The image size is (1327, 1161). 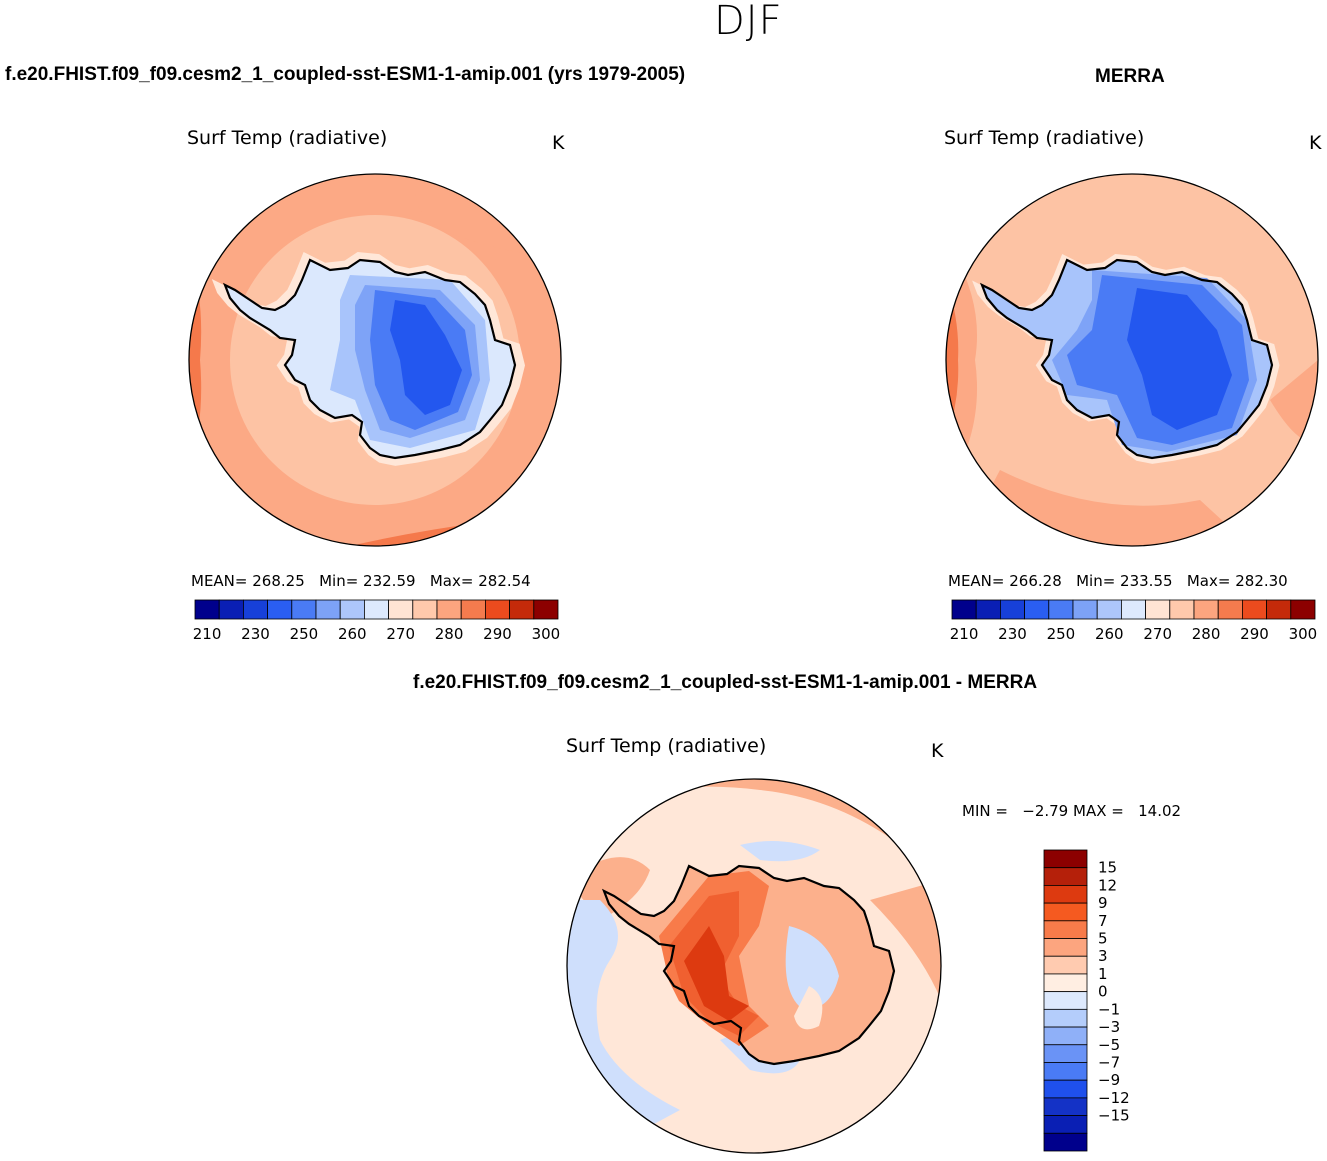 I want to click on obs-variable-label: Surf Temp (radiative), so click(x=1044, y=138).